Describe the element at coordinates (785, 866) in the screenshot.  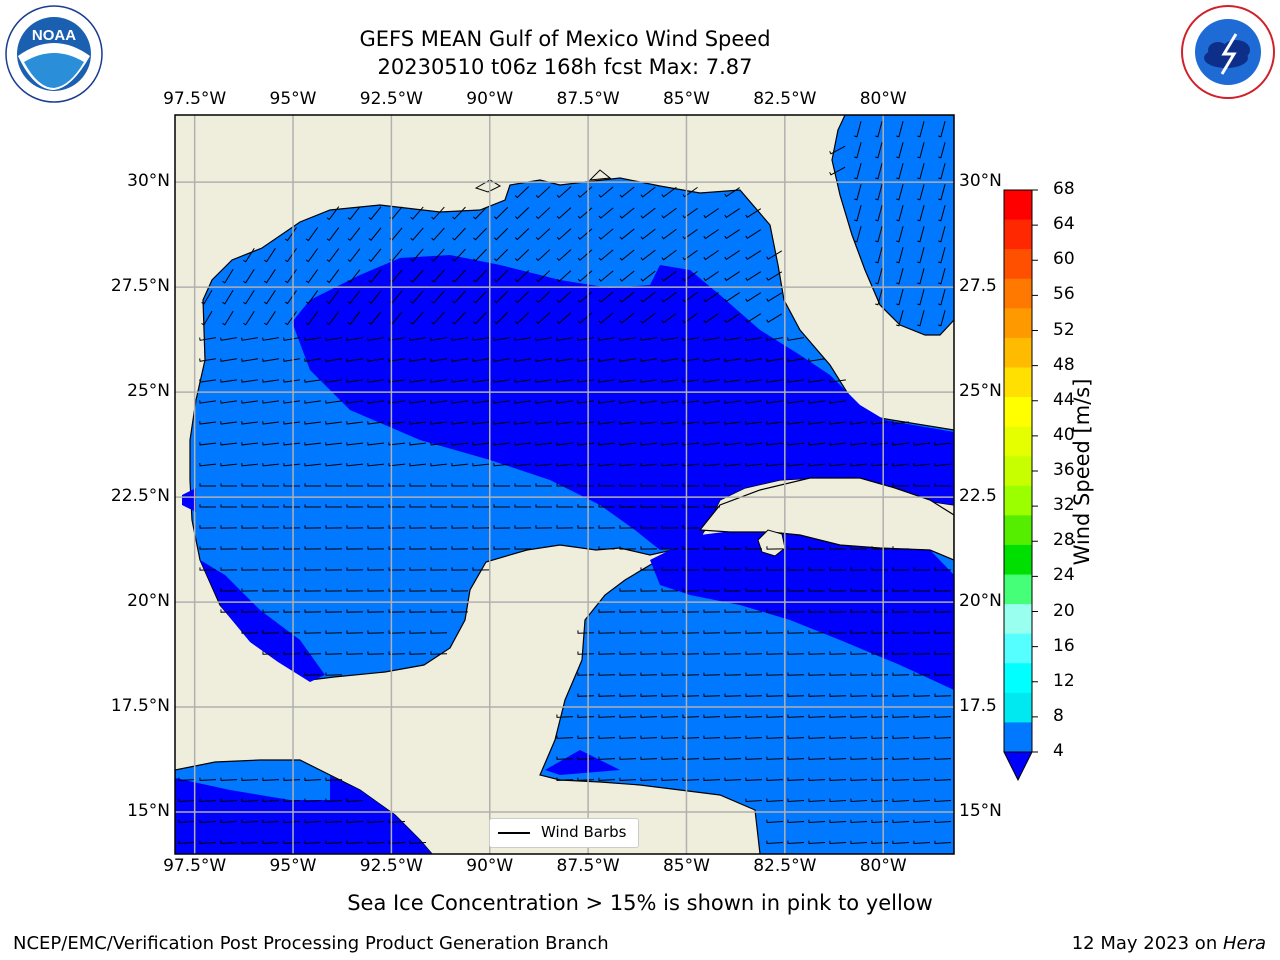
I see `lon-tick-bottom: 82.5°W` at that location.